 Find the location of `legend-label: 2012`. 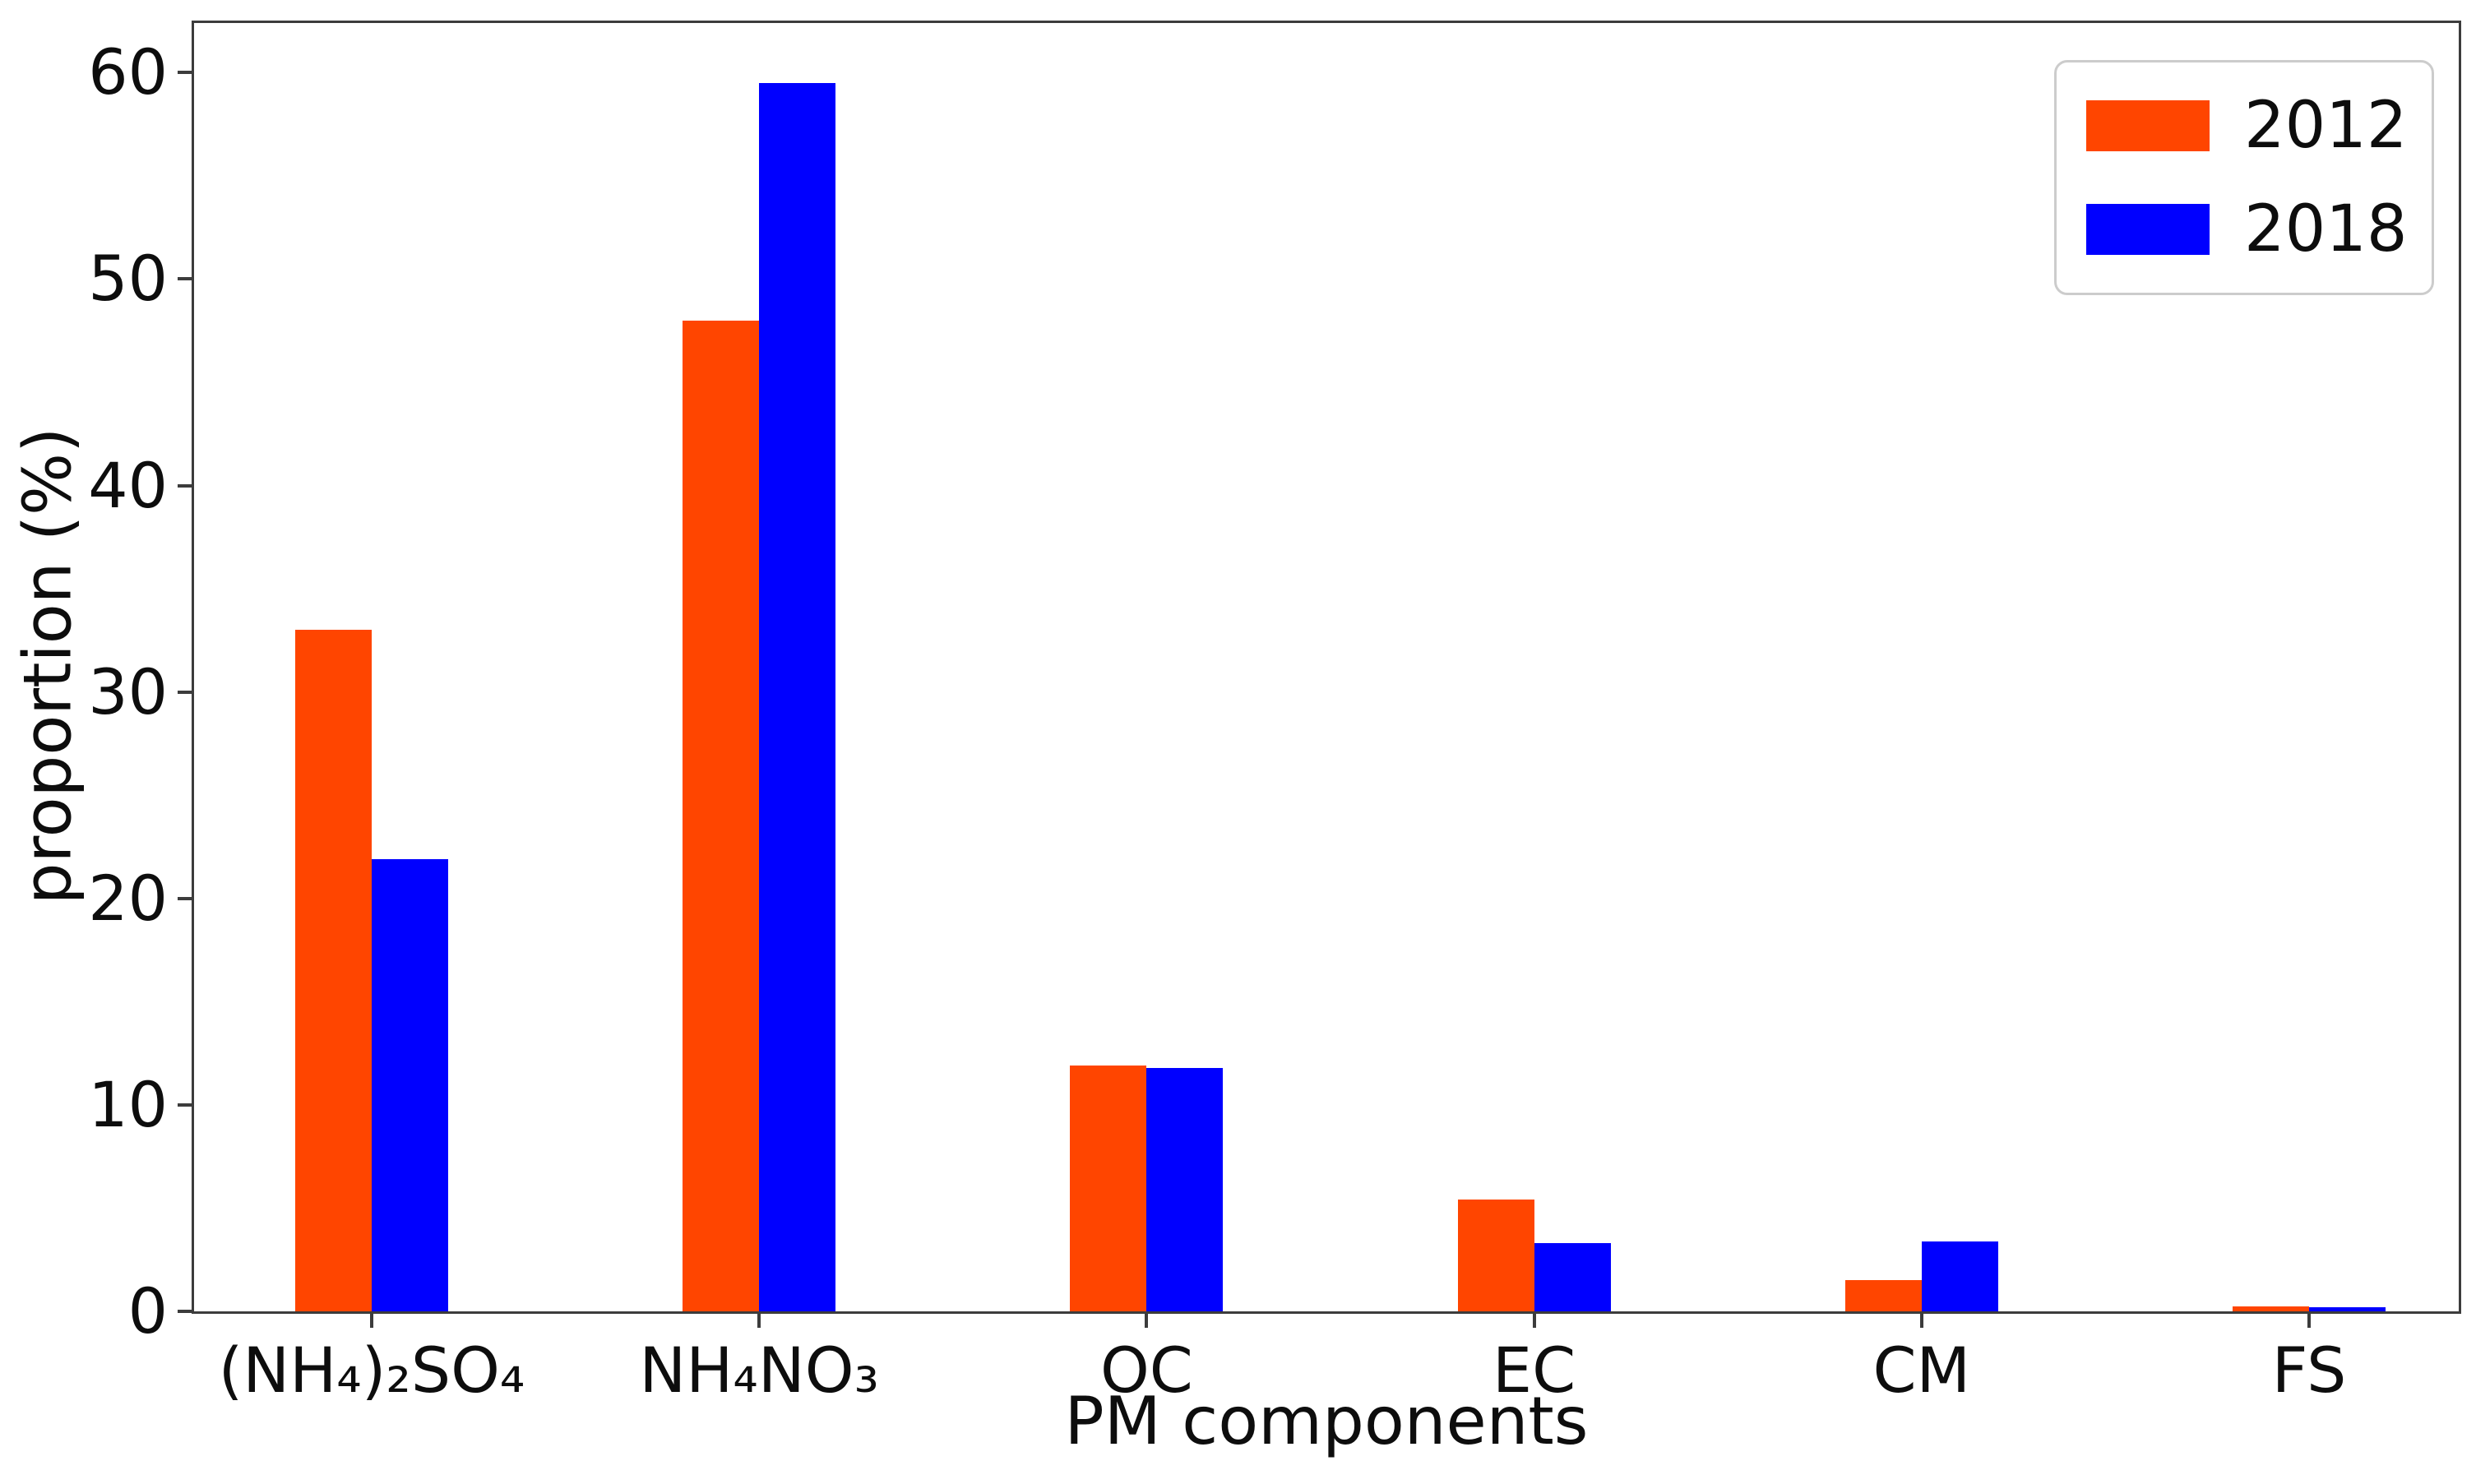

legend-label: 2012 is located at coordinates (2326, 126).